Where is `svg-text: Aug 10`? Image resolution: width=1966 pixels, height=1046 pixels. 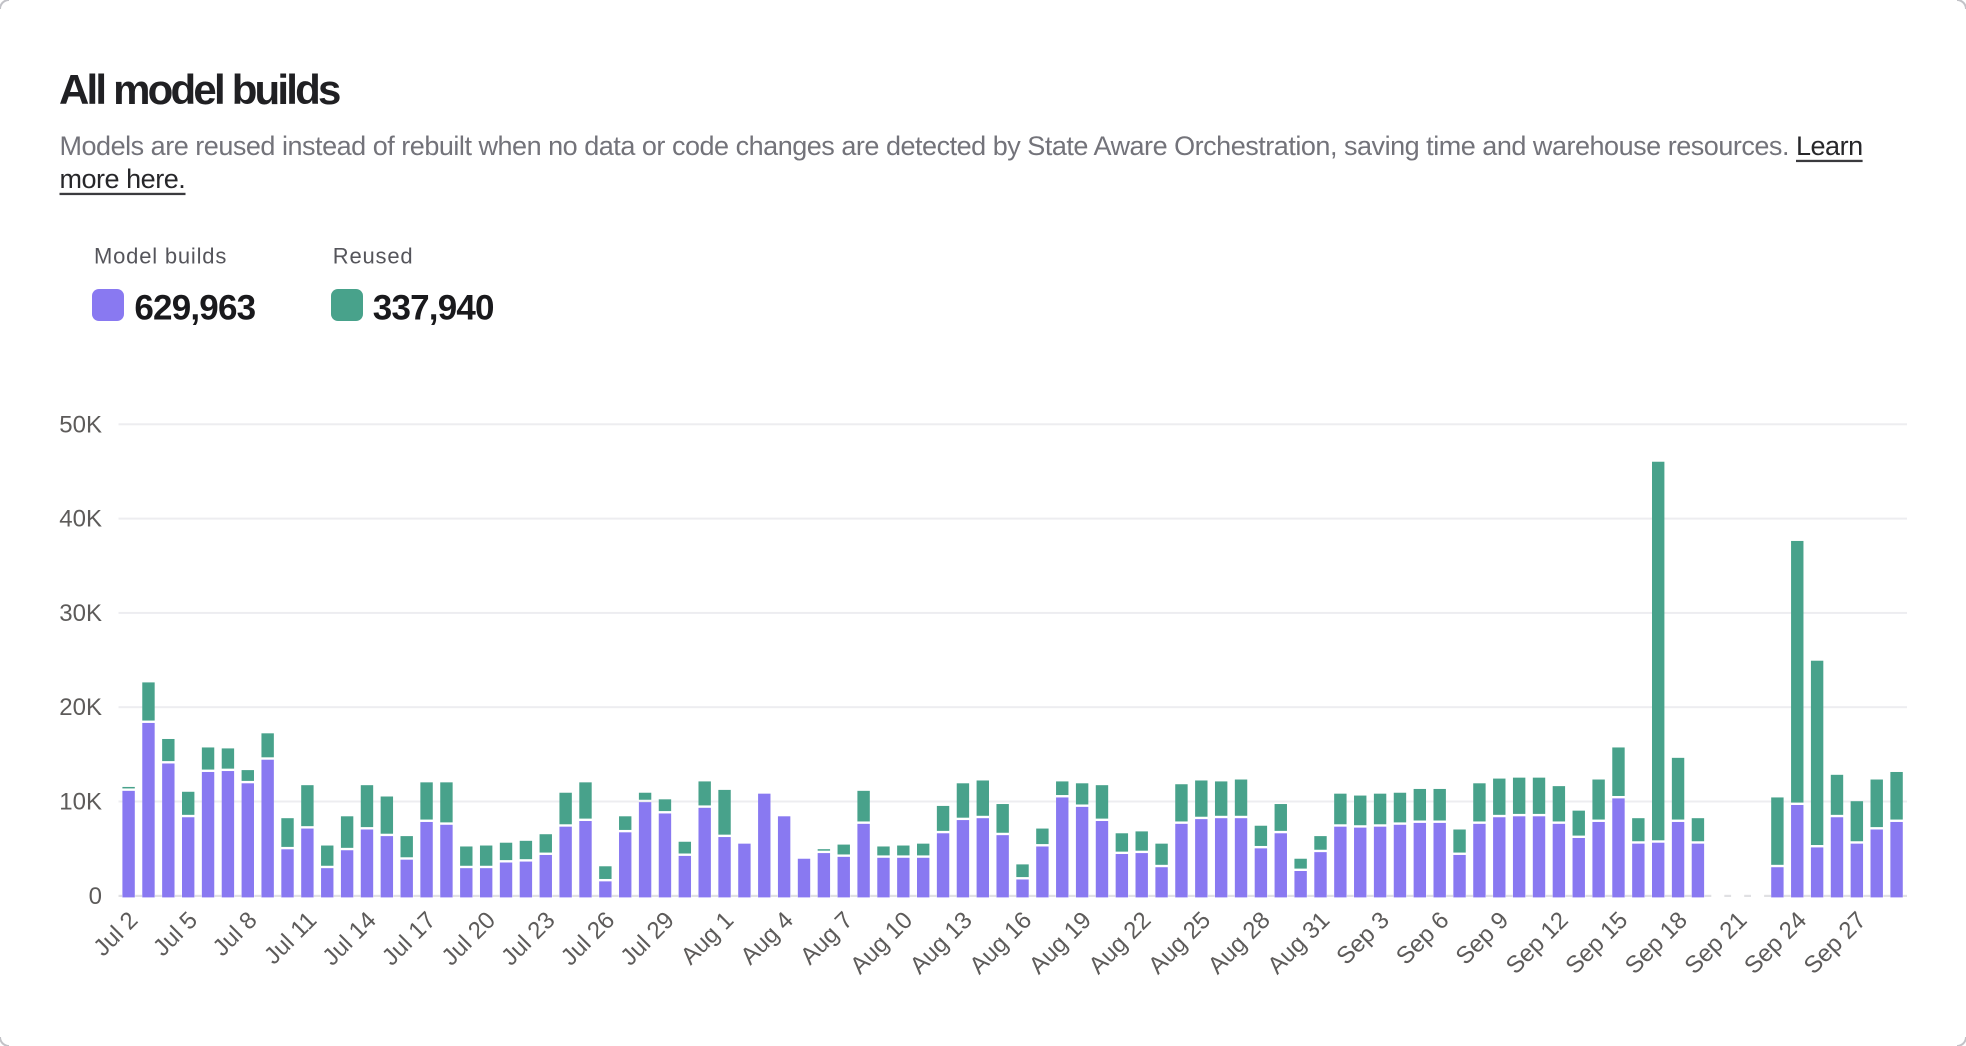
svg-text: Aug 10 is located at coordinates (881, 943).